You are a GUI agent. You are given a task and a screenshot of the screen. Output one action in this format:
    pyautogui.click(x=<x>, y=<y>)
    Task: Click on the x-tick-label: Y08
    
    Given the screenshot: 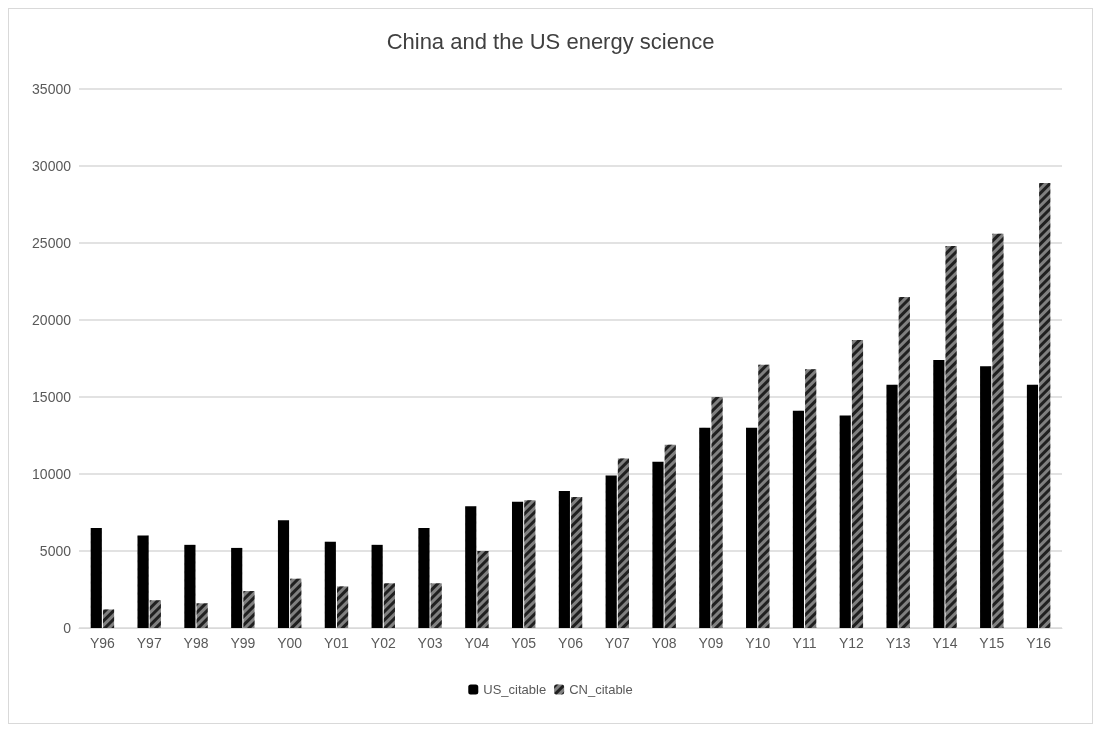 What is the action you would take?
    pyautogui.click(x=664, y=643)
    